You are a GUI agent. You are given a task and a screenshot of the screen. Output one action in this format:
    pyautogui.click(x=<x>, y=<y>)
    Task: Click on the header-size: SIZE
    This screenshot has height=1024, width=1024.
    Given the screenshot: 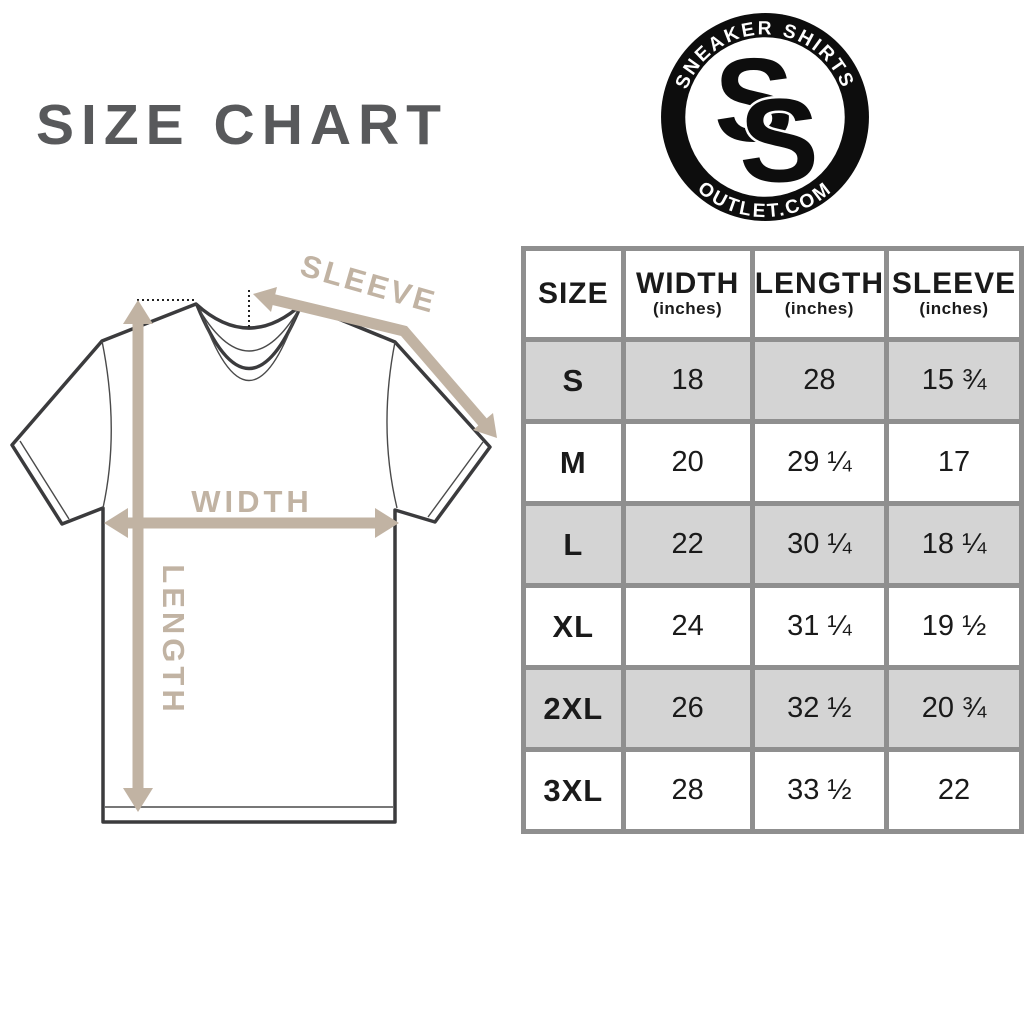 What is the action you would take?
    pyautogui.click(x=573, y=294)
    